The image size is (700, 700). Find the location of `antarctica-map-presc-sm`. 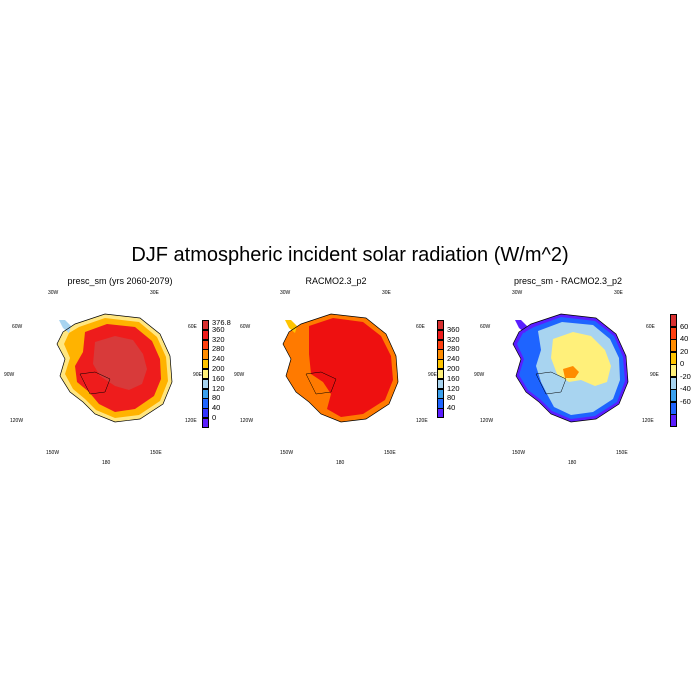

antarctica-map-presc-sm is located at coordinates (114, 368).